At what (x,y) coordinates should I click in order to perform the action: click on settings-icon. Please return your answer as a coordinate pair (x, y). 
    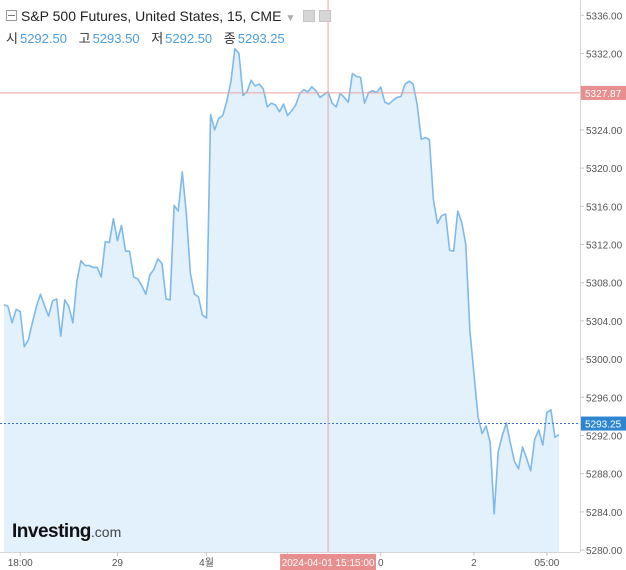
    Looking at the image, I should click on (309, 16).